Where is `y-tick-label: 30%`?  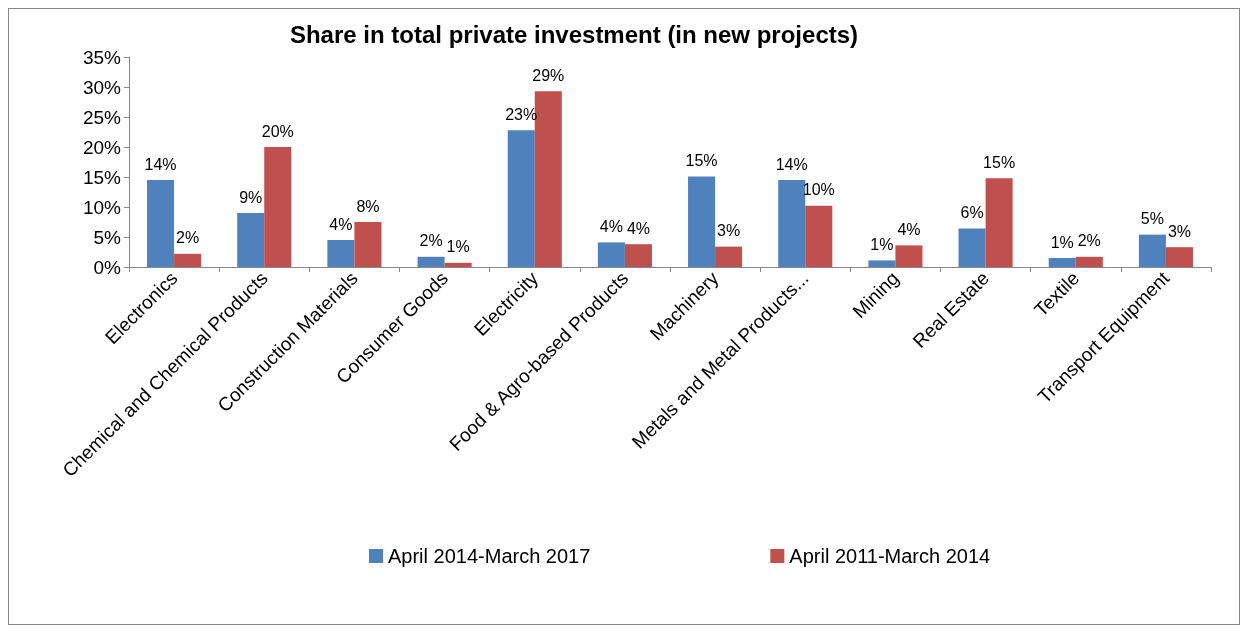 y-tick-label: 30% is located at coordinates (102, 87).